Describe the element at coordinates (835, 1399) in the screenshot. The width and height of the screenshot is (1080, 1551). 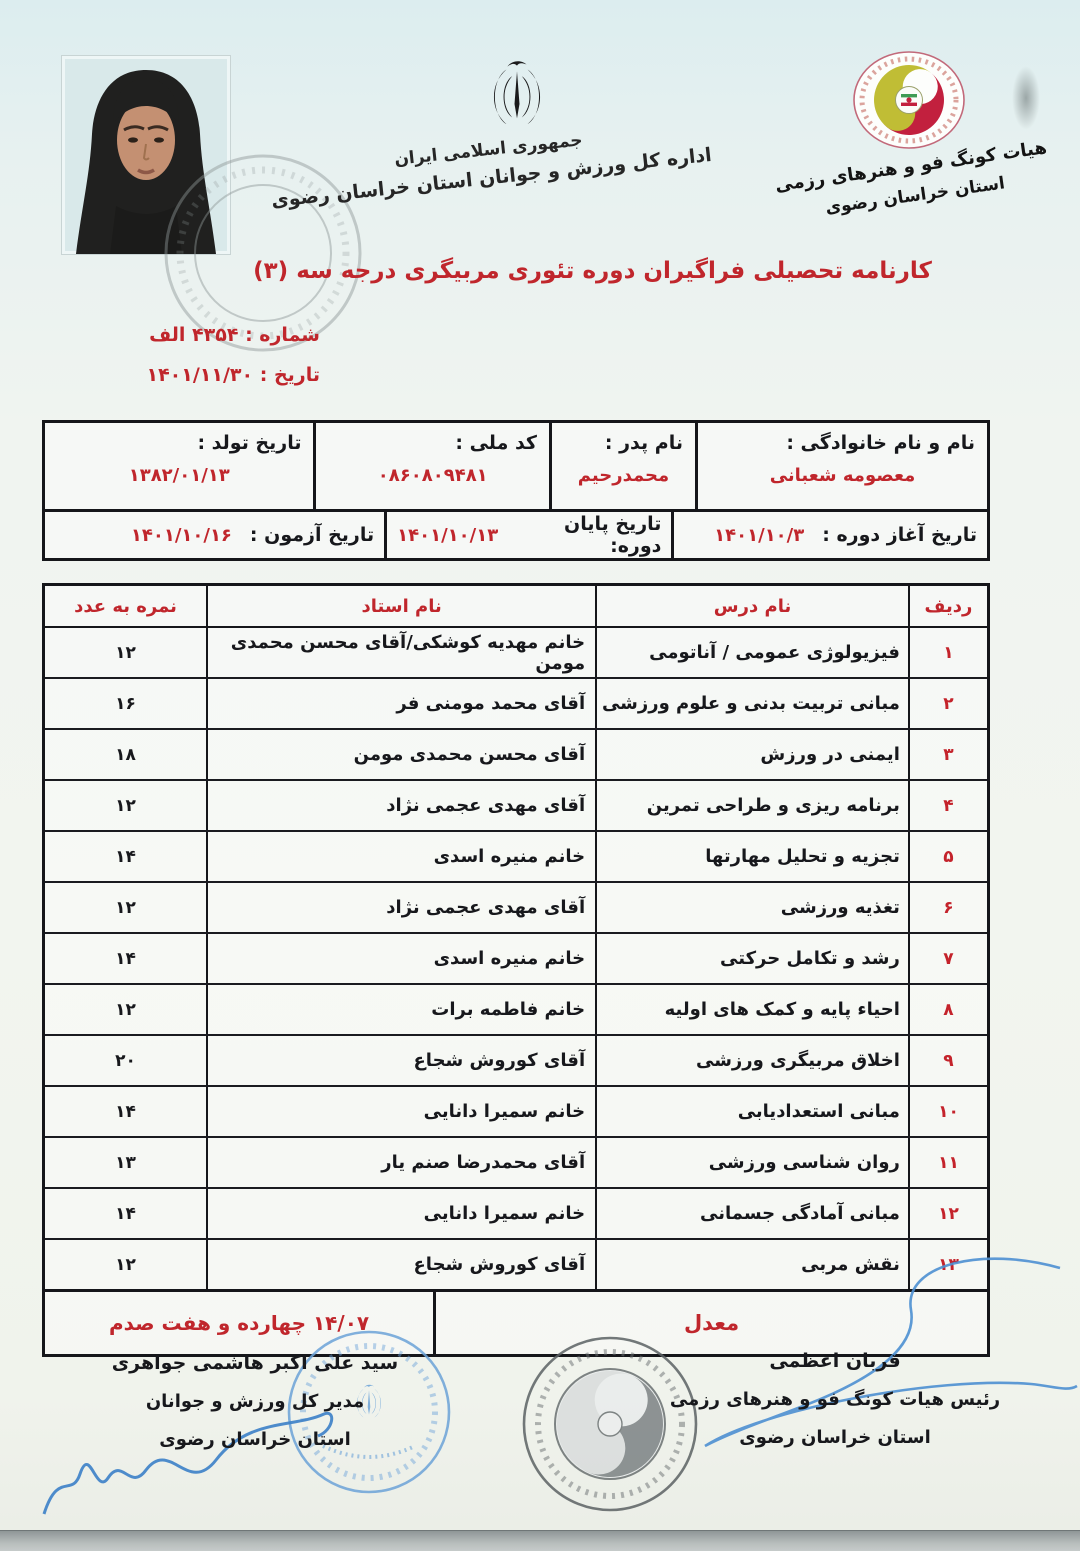
I see `president-title: رئیس هیات کونگ فو و هنرهای رزمی` at that location.